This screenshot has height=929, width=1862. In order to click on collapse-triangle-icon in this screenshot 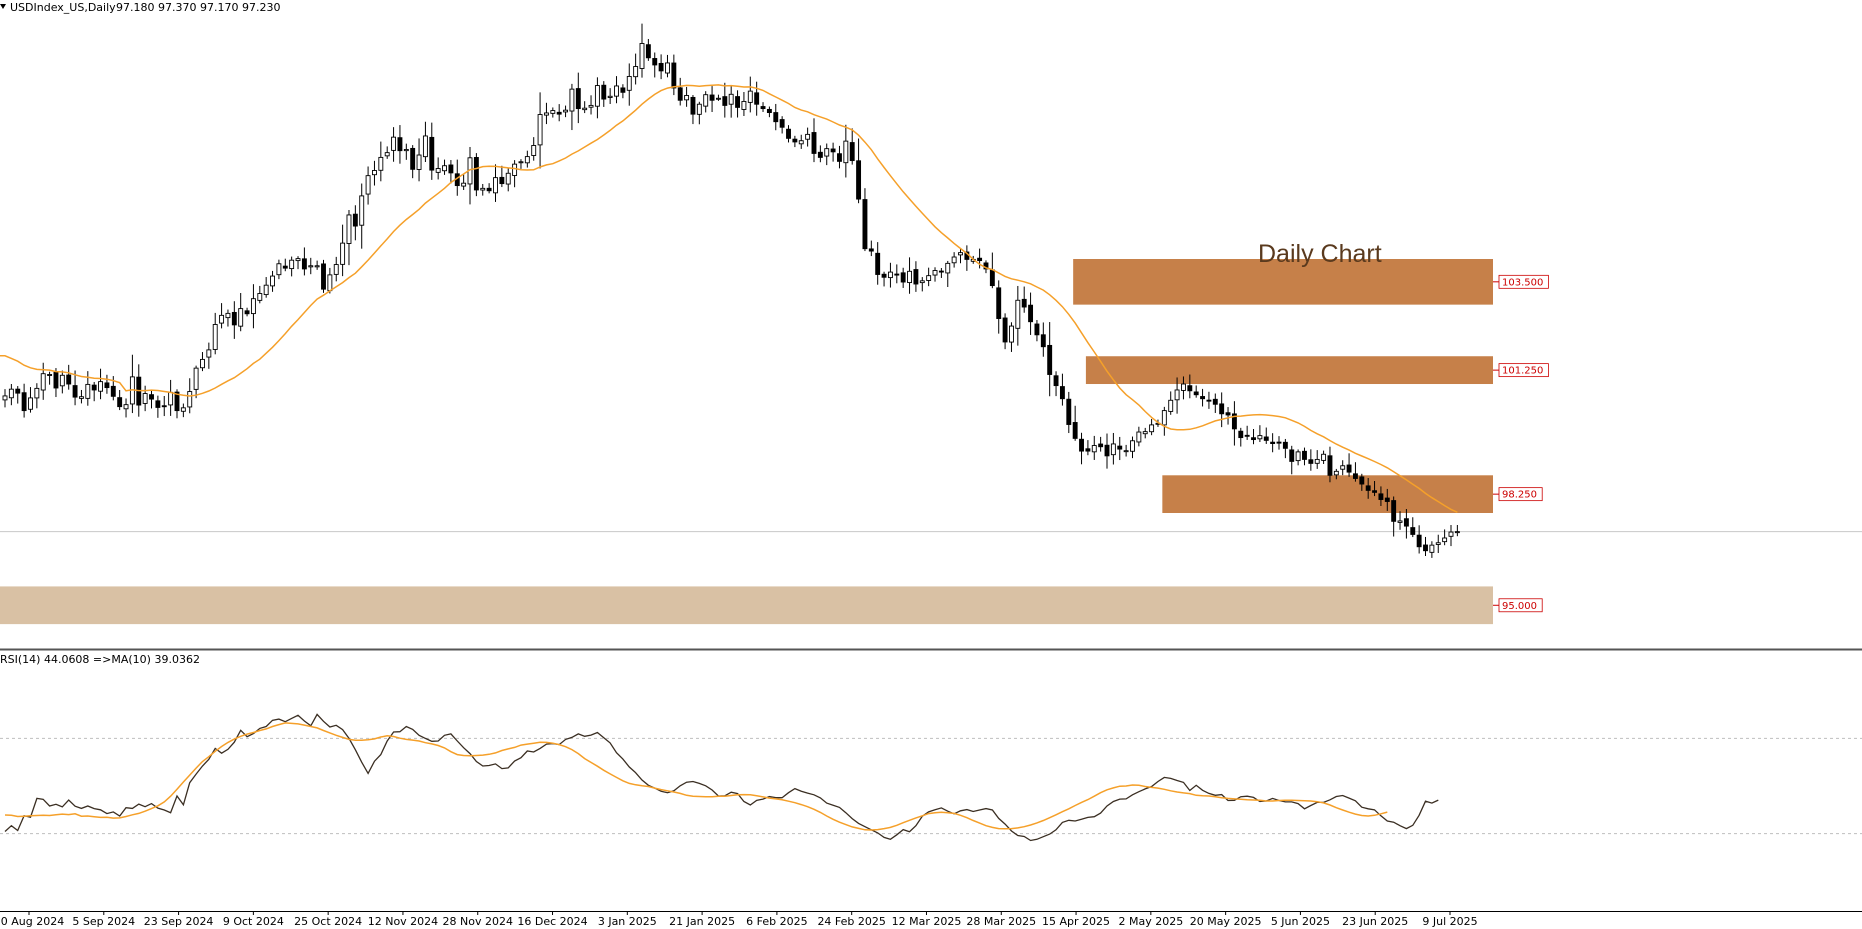, I will do `click(3, 6)`.